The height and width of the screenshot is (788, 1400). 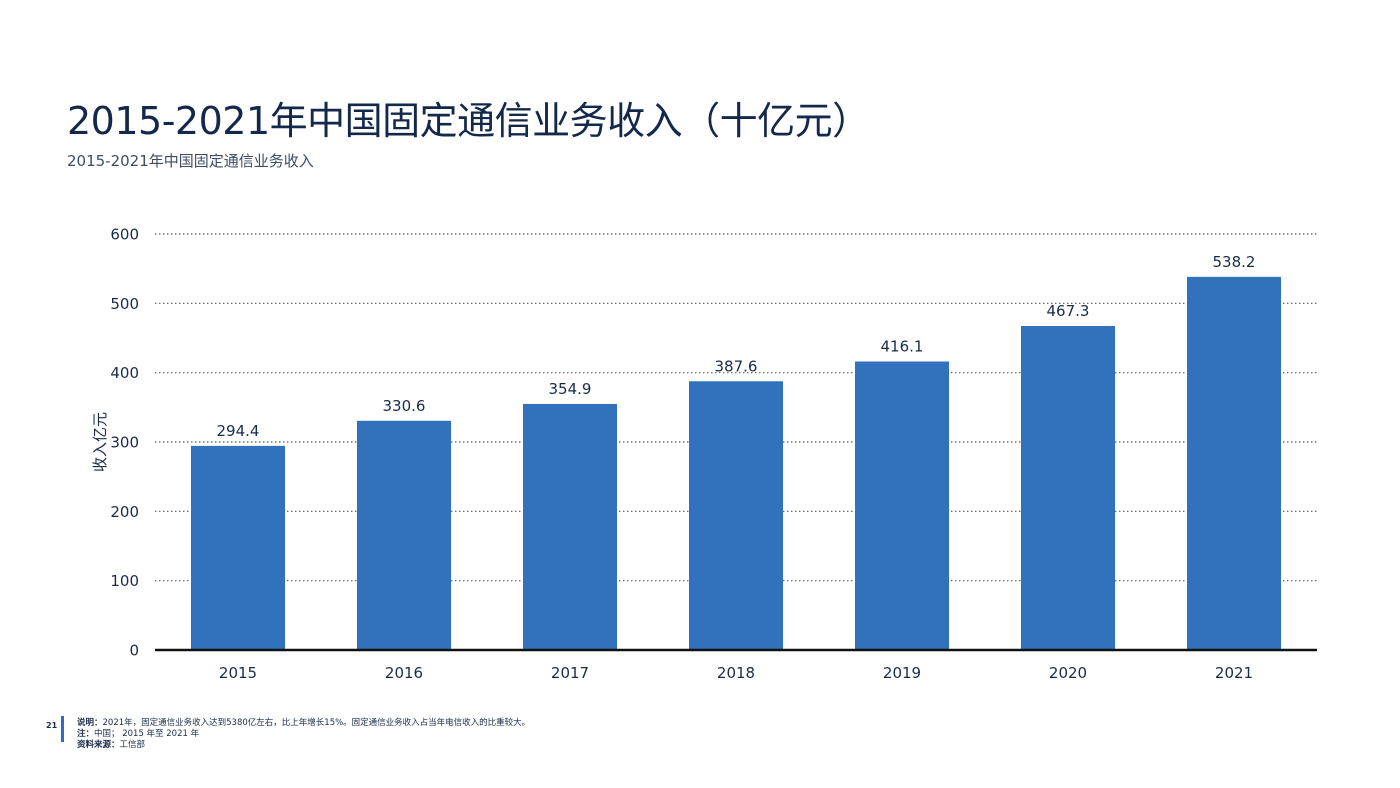 What do you see at coordinates (86, 734) in the screenshot?
I see `scope-label: 注：` at bounding box center [86, 734].